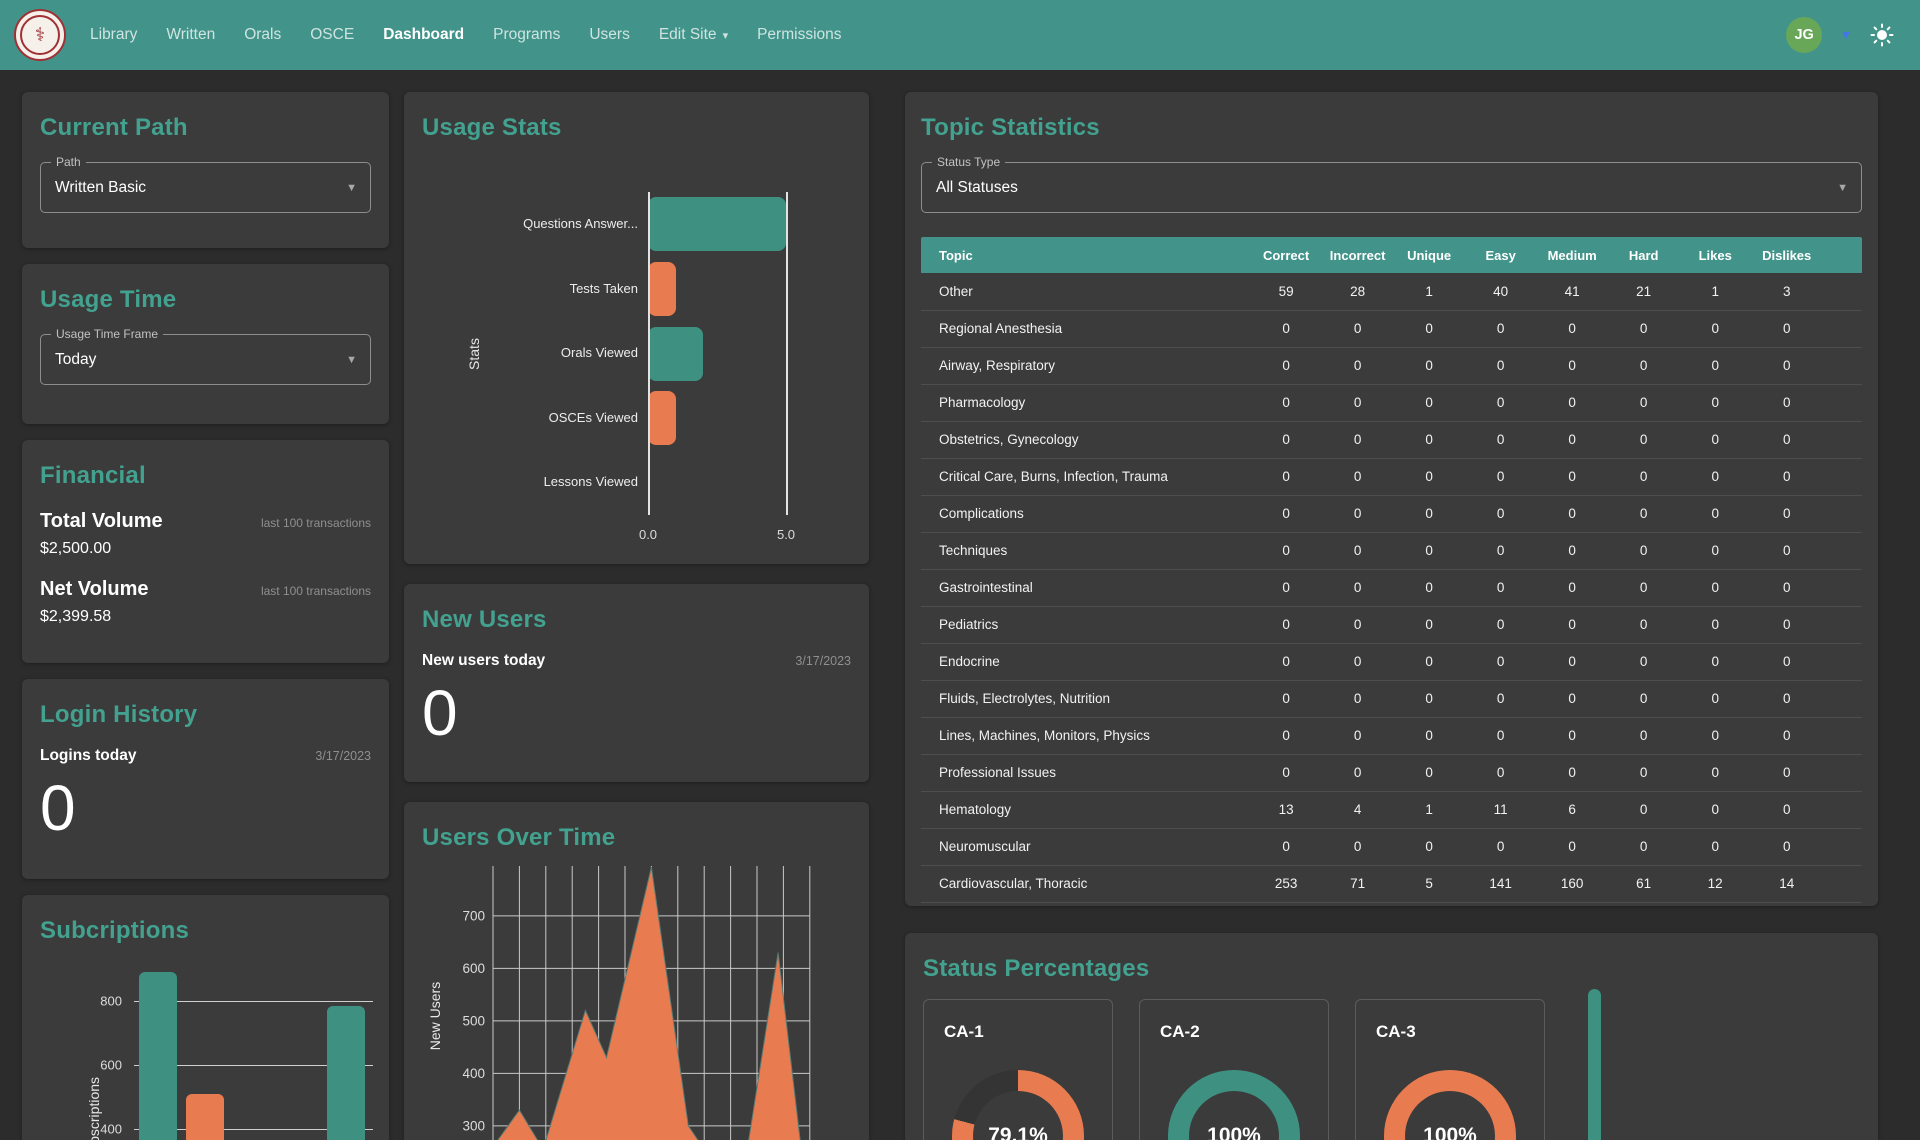  I want to click on nav-item-users: Users, so click(609, 34).